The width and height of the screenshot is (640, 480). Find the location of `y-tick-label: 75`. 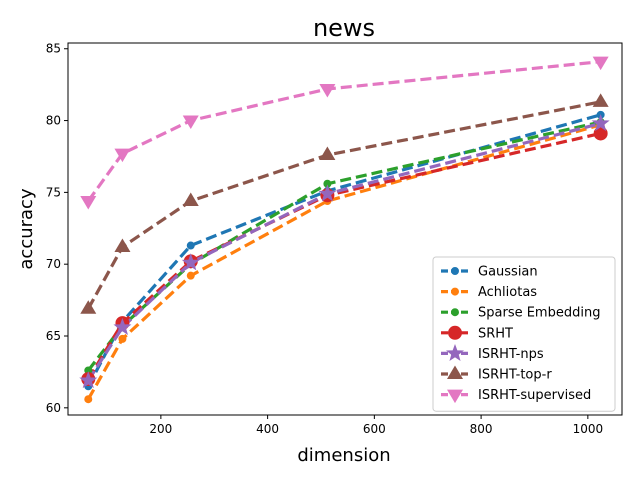

y-tick-label: 75 is located at coordinates (53, 192).